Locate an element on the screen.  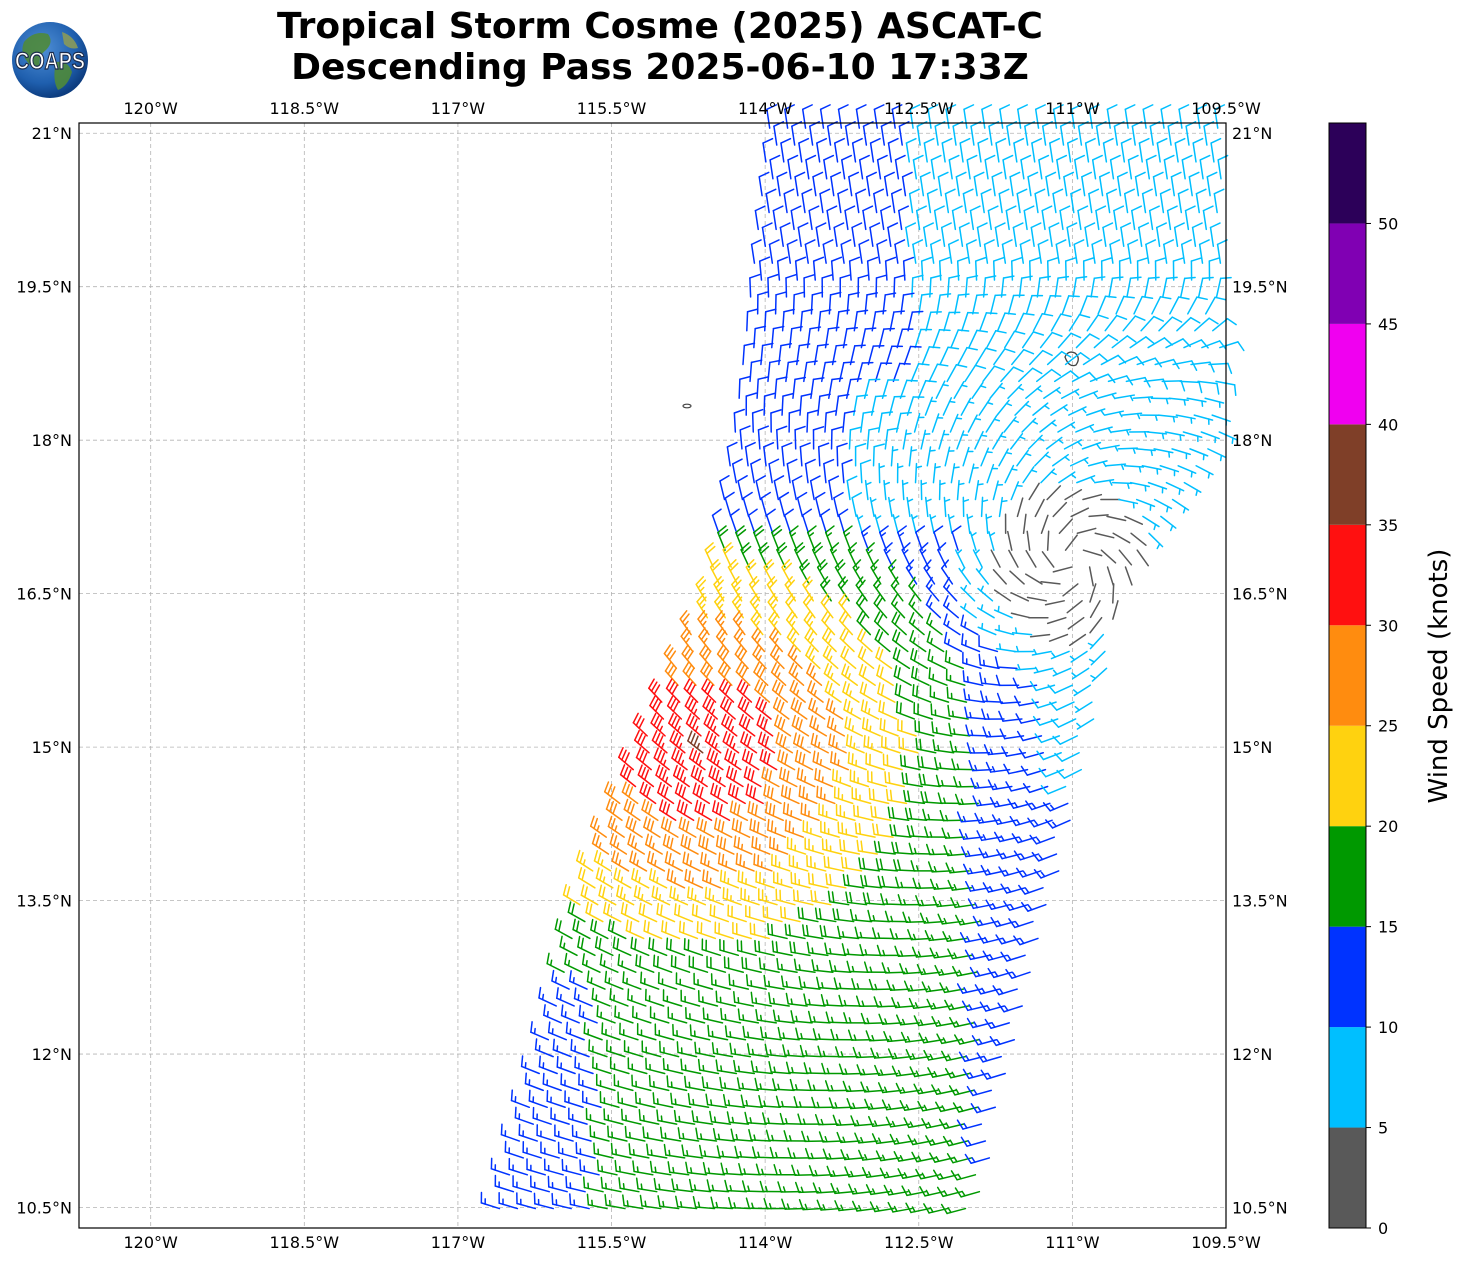
lon-tick-label: 111°W is located at coordinates (1072, 1242).